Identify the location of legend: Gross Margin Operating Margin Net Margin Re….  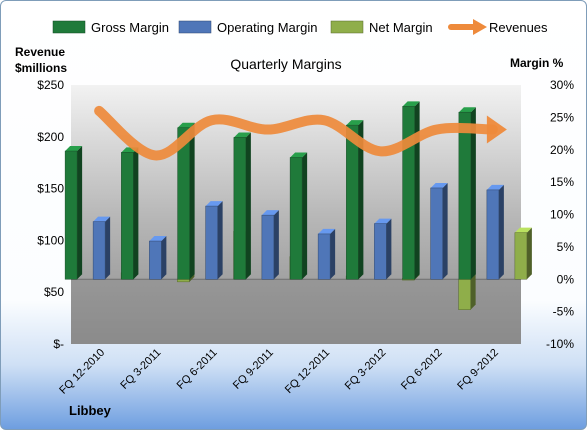
(300, 27).